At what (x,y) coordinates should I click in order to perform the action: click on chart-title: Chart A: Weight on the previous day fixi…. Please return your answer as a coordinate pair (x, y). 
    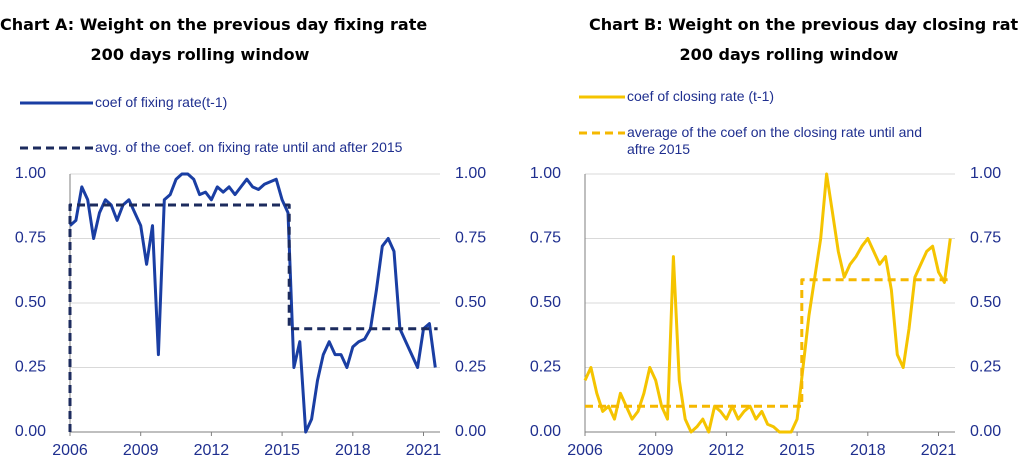
    Looking at the image, I should click on (214, 24).